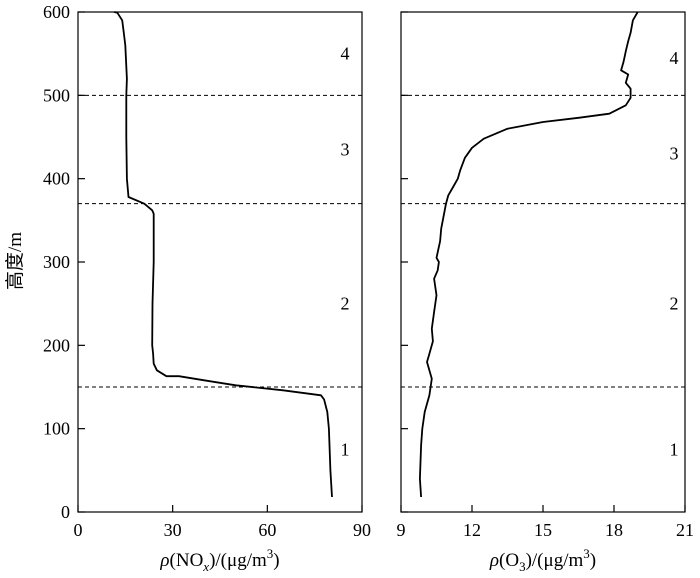 This screenshot has height=578, width=700. What do you see at coordinates (56, 262) in the screenshot?
I see `y-tick-label: 300` at bounding box center [56, 262].